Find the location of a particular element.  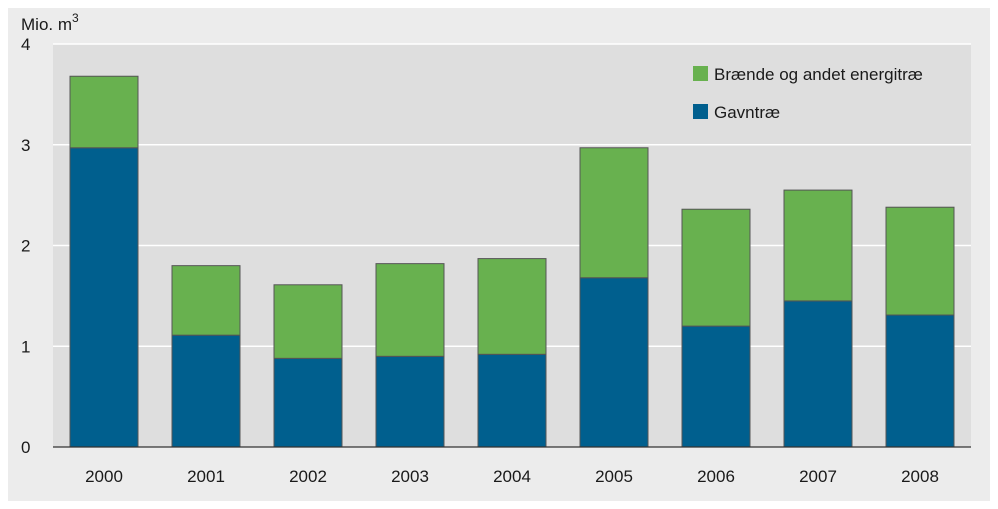

bar-segment-braende-2008 is located at coordinates (920, 261).